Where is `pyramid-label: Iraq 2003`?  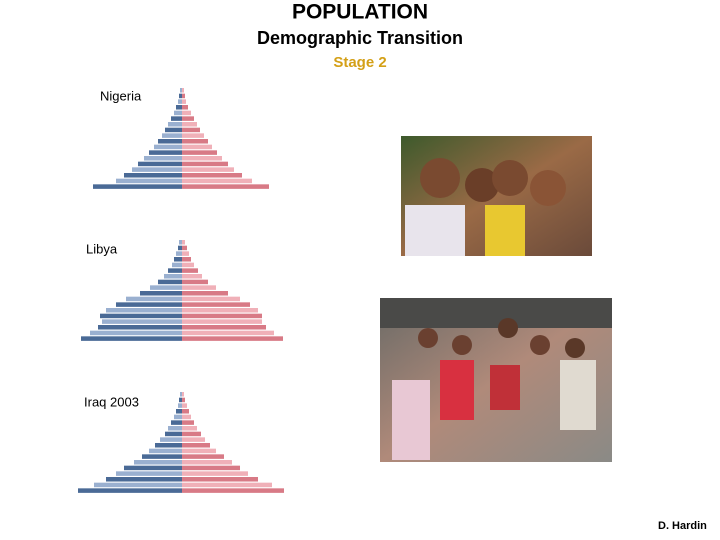
pyramid-label: Iraq 2003 is located at coordinates (111, 401).